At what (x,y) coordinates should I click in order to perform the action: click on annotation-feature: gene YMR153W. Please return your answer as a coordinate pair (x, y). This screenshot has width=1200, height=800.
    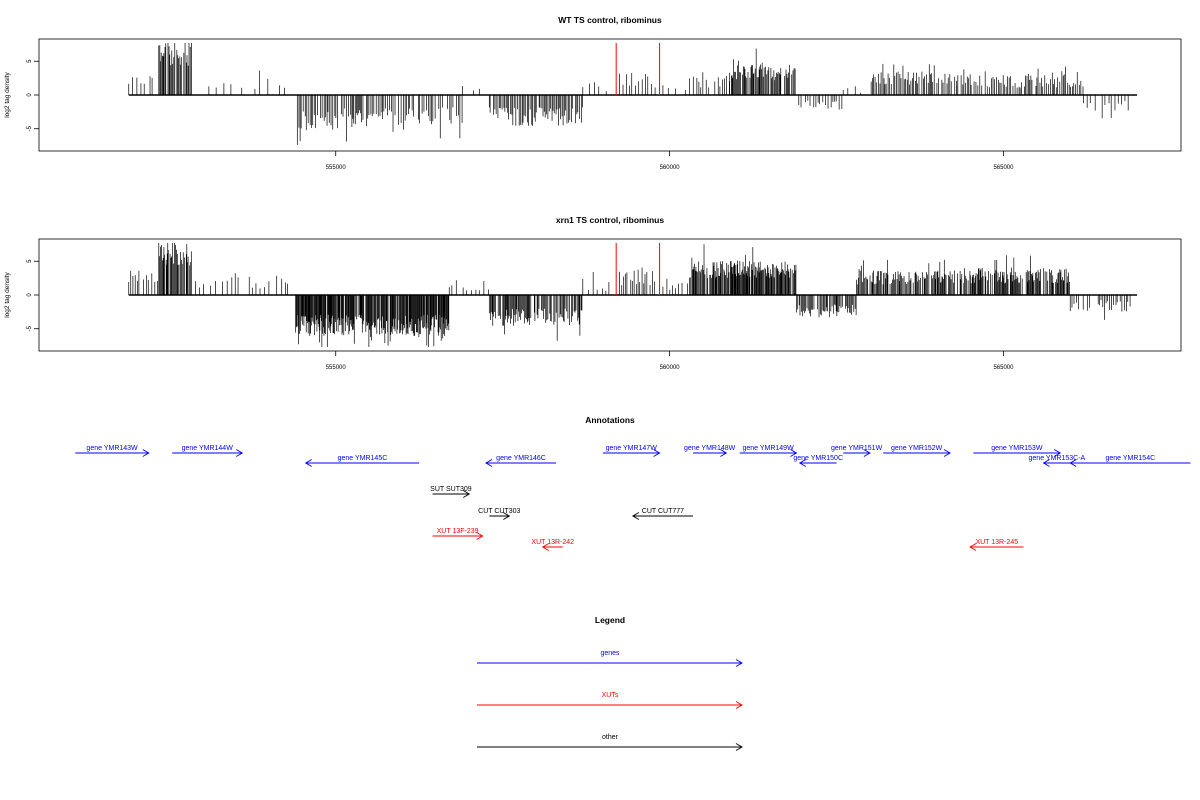
    Looking at the image, I should click on (1017, 451).